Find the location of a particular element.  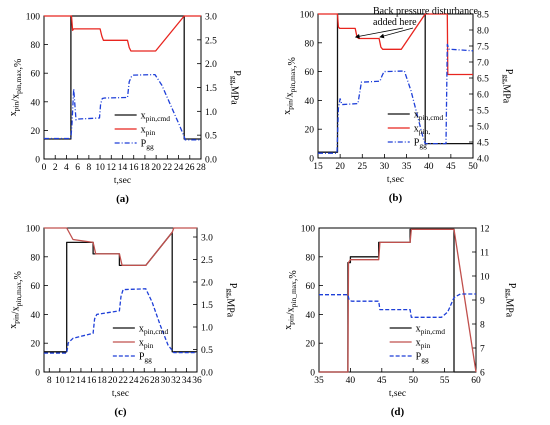

panel-label: (c) is located at coordinates (120, 412).